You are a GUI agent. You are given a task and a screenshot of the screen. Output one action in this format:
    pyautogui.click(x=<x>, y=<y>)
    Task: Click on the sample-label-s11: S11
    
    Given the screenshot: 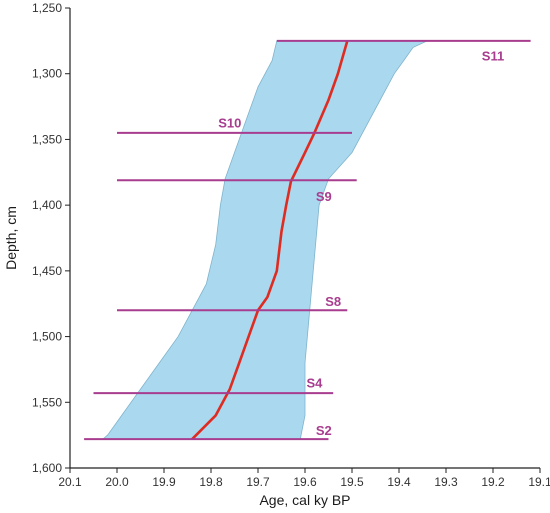 What is the action you would take?
    pyautogui.click(x=493, y=55)
    